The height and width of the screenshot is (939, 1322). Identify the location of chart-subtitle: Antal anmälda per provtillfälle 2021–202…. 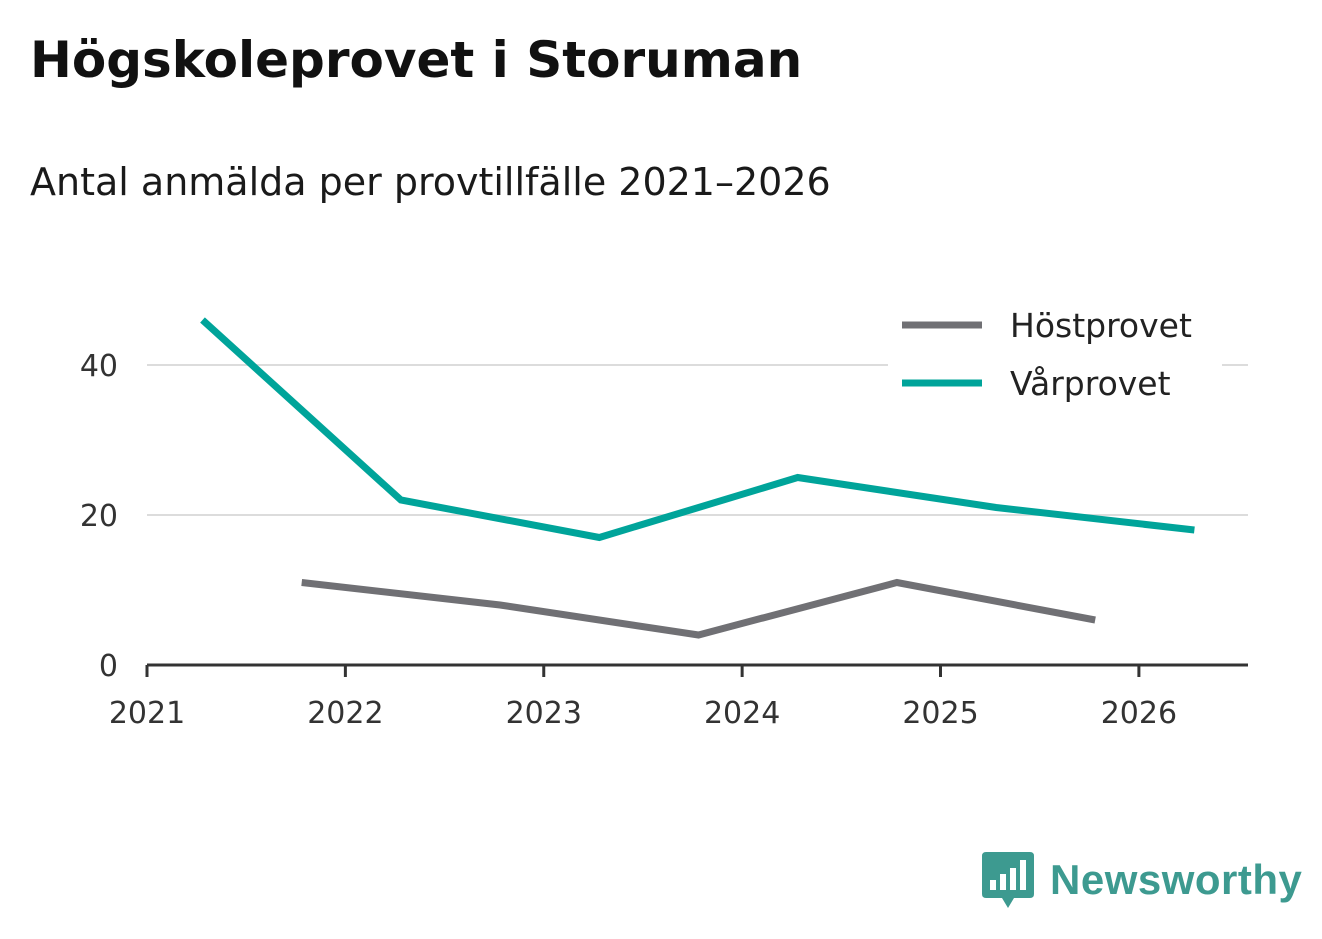
(430, 182).